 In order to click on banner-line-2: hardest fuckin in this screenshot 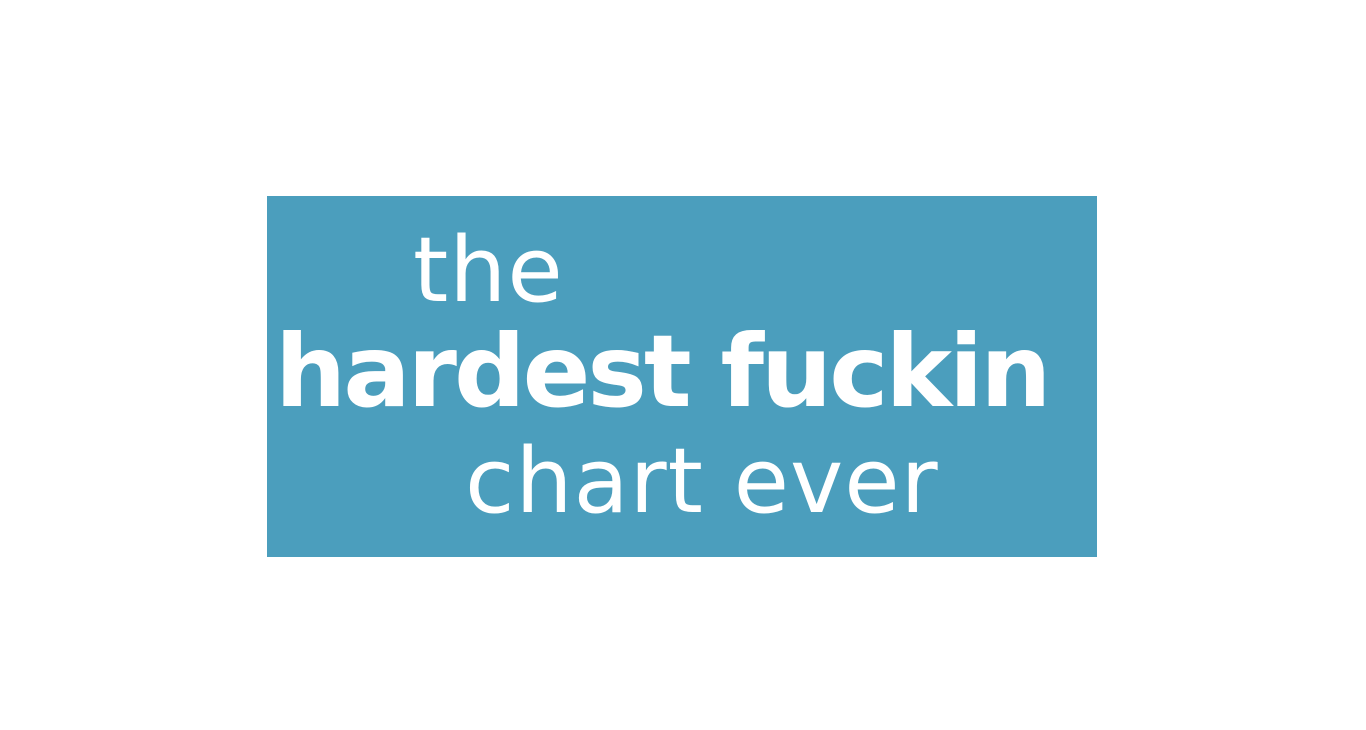, I will do `click(663, 371)`.